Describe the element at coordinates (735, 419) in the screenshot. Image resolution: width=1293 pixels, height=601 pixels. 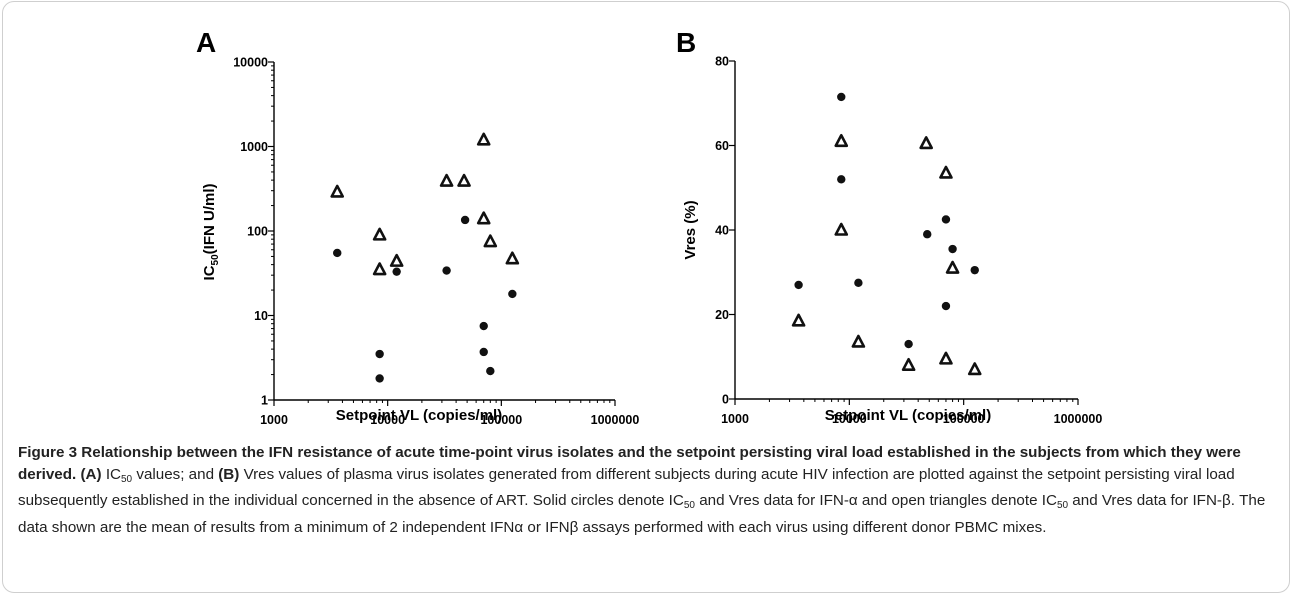
I see `x-tick-label-b: 1000` at that location.